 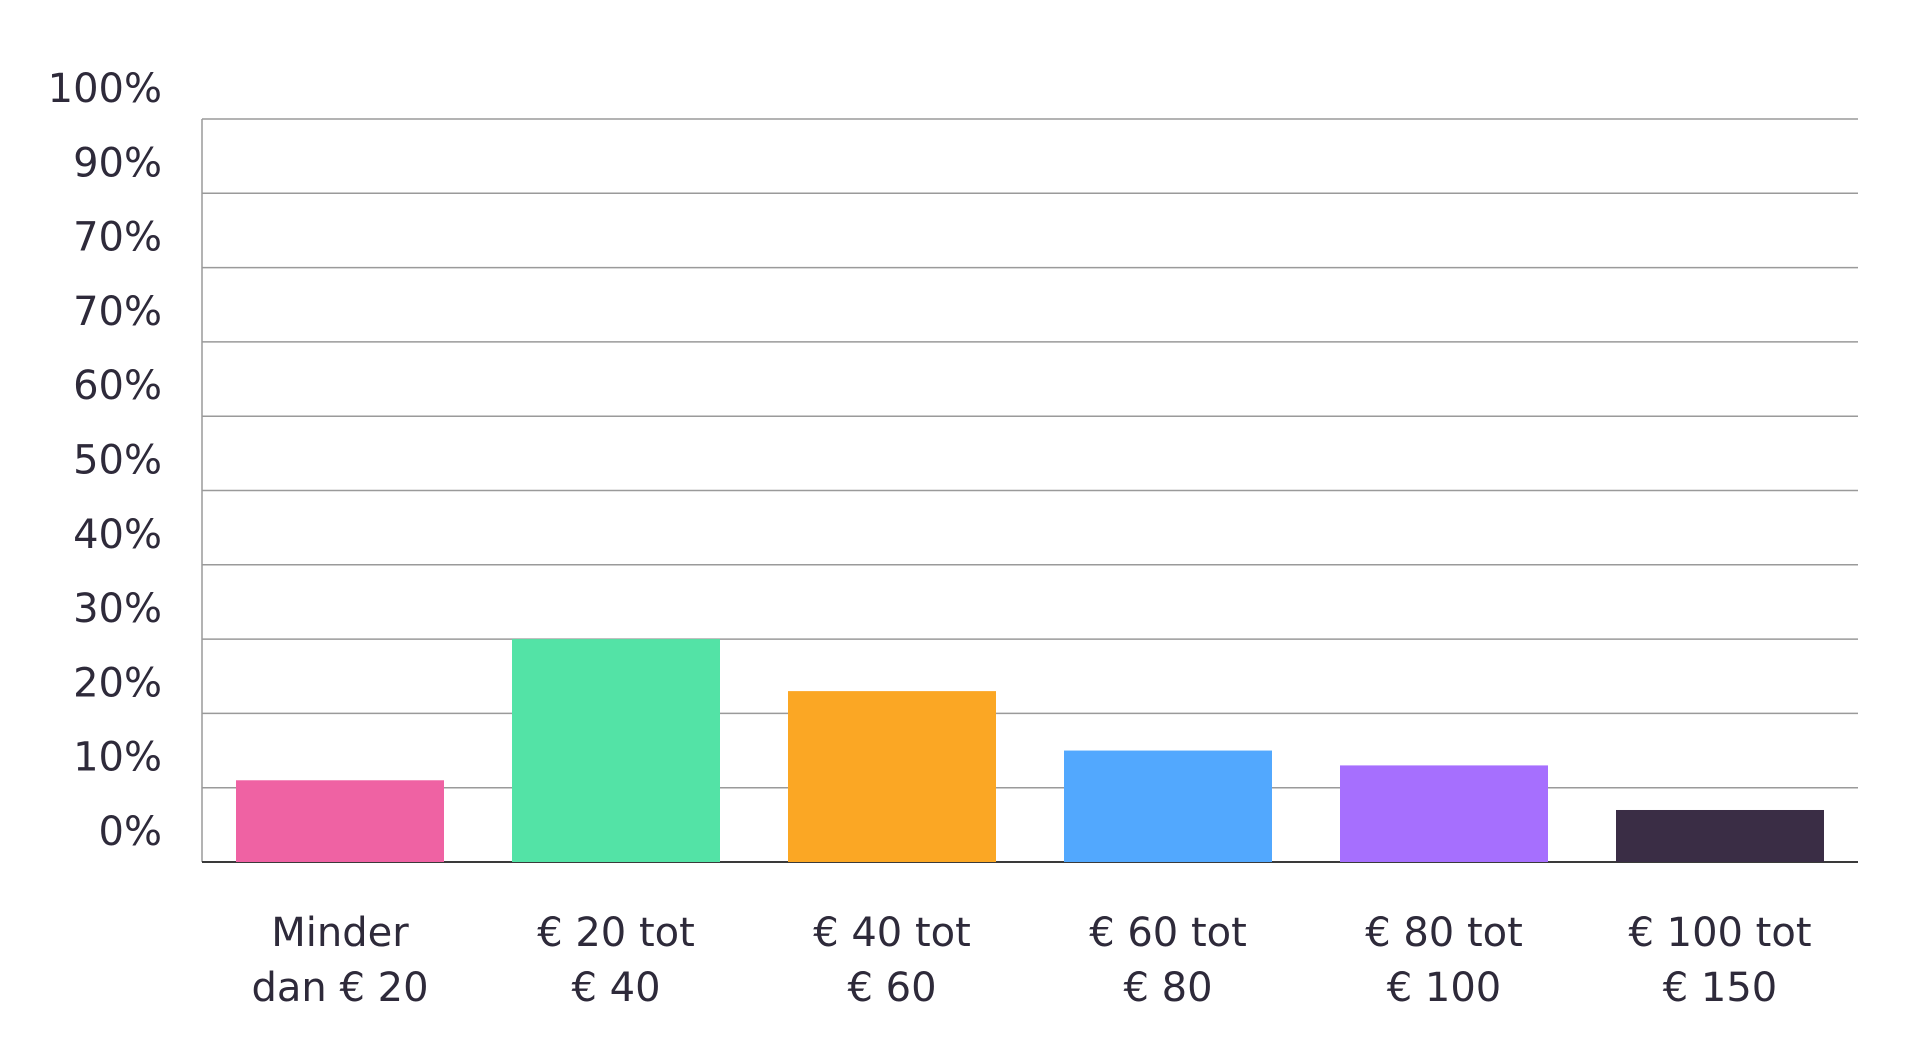 What do you see at coordinates (117, 461) in the screenshot?
I see `y-tick-label: 50%` at bounding box center [117, 461].